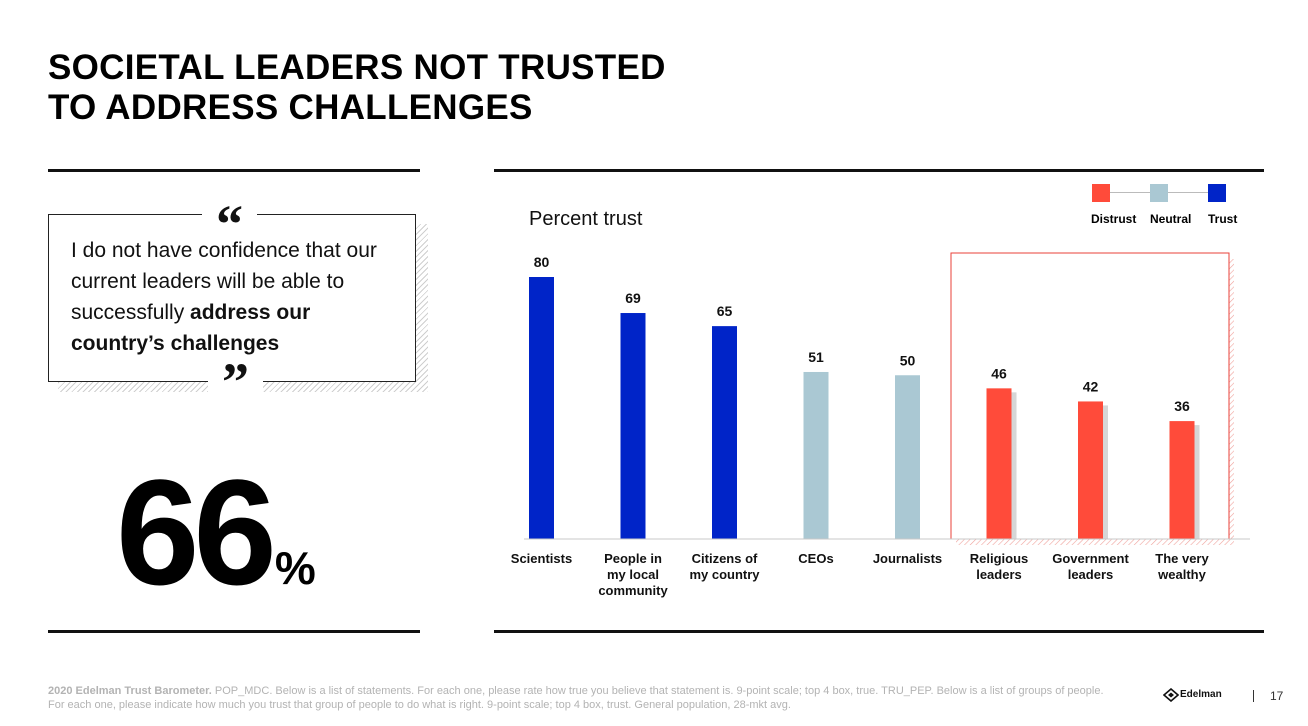  I want to click on value-label-government-leaders: 42, so click(1091, 386).